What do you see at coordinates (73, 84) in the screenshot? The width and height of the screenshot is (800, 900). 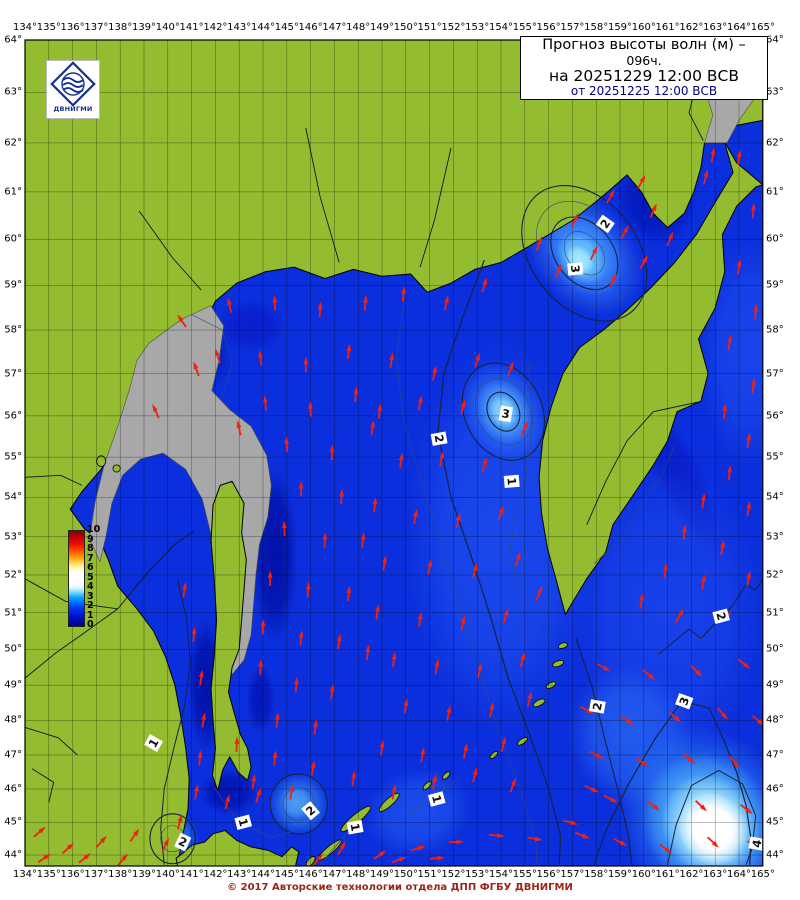 I see `logo-wave-diamond-icon` at bounding box center [73, 84].